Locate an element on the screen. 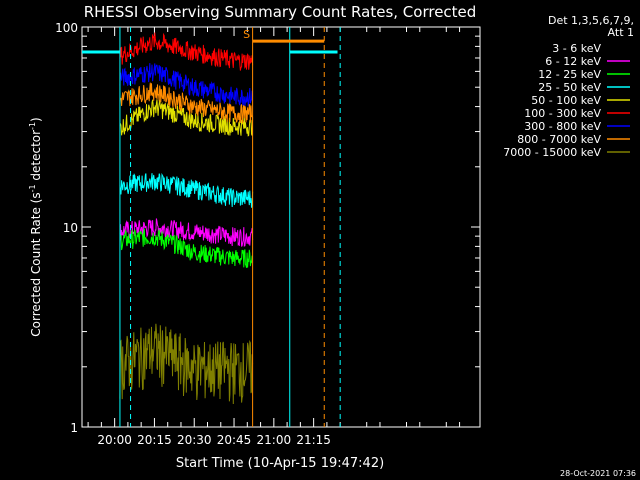  y-axis-label-main: Corrected Count Rate (s is located at coordinates (36, 264).